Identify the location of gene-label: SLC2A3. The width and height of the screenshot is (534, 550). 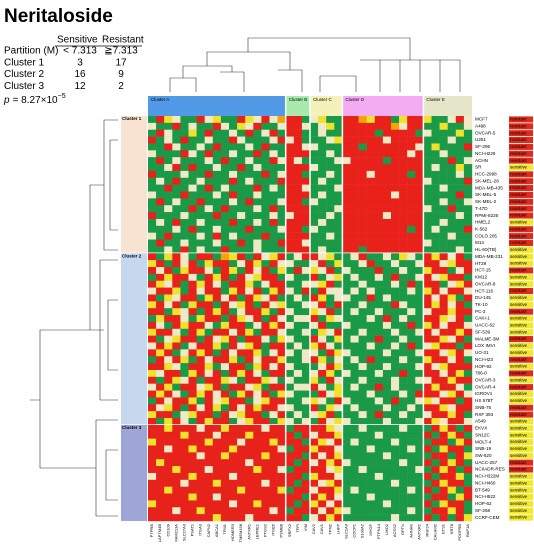
(346, 531).